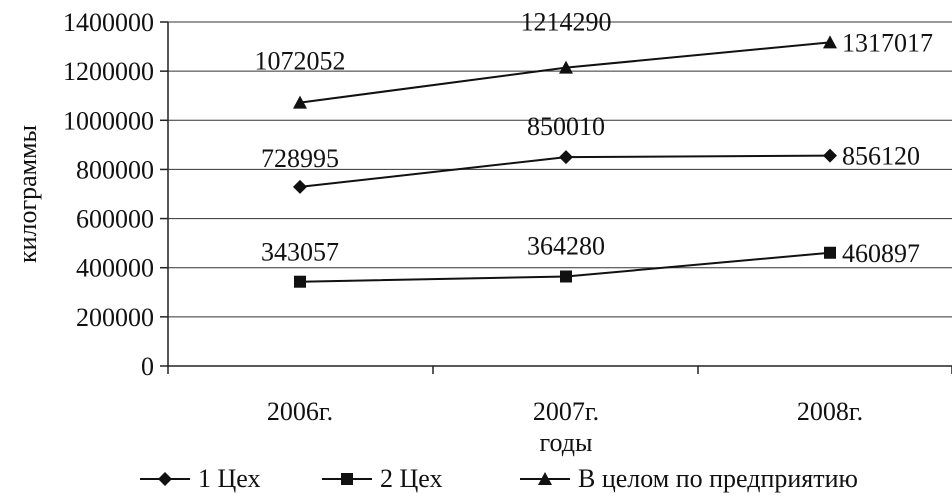 Image resolution: width=952 pixels, height=500 pixels. I want to click on data-label: 728995, so click(300, 158).